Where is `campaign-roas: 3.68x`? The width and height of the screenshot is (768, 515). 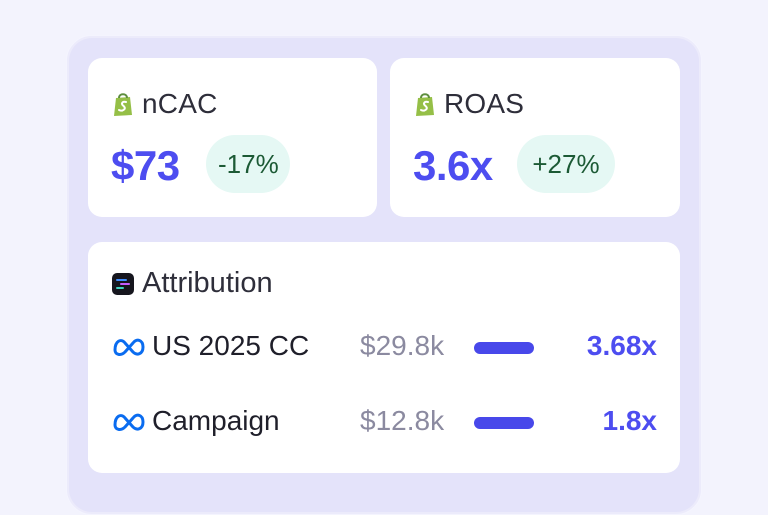 campaign-roas: 3.68x is located at coordinates (621, 345).